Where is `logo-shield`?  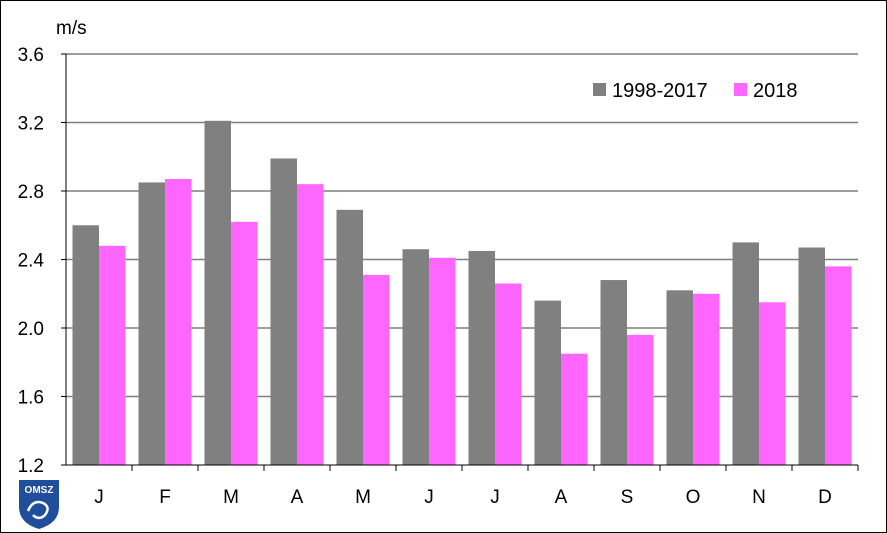 logo-shield is located at coordinates (39, 504).